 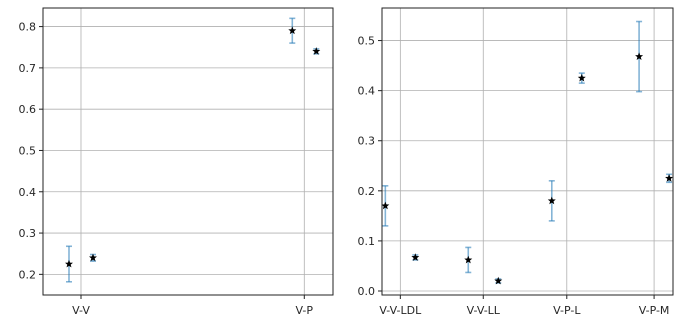 What do you see at coordinates (81, 310) in the screenshot?
I see `left-xtick-label: V-V` at bounding box center [81, 310].